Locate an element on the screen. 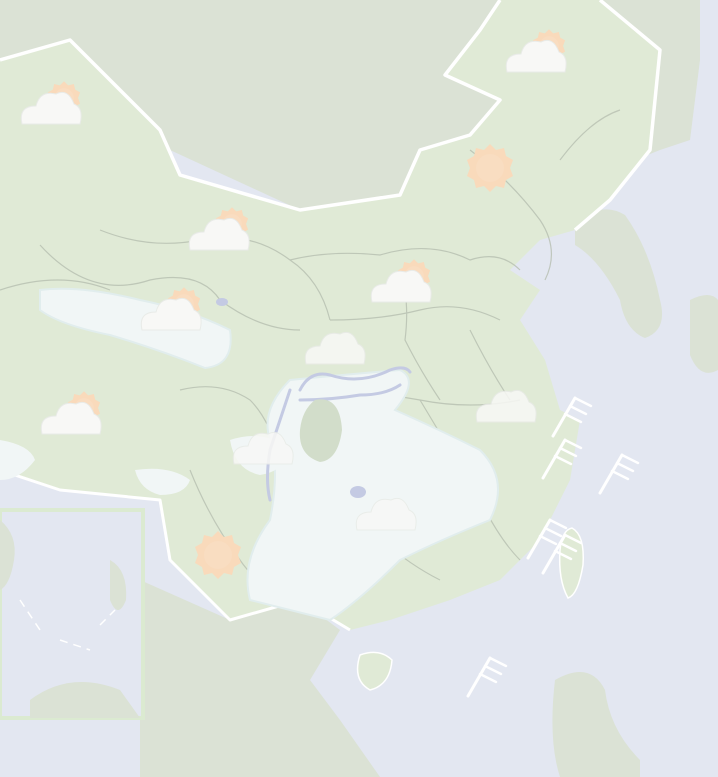 The width and height of the screenshot is (718, 777). lake-dongting is located at coordinates (358, 492).